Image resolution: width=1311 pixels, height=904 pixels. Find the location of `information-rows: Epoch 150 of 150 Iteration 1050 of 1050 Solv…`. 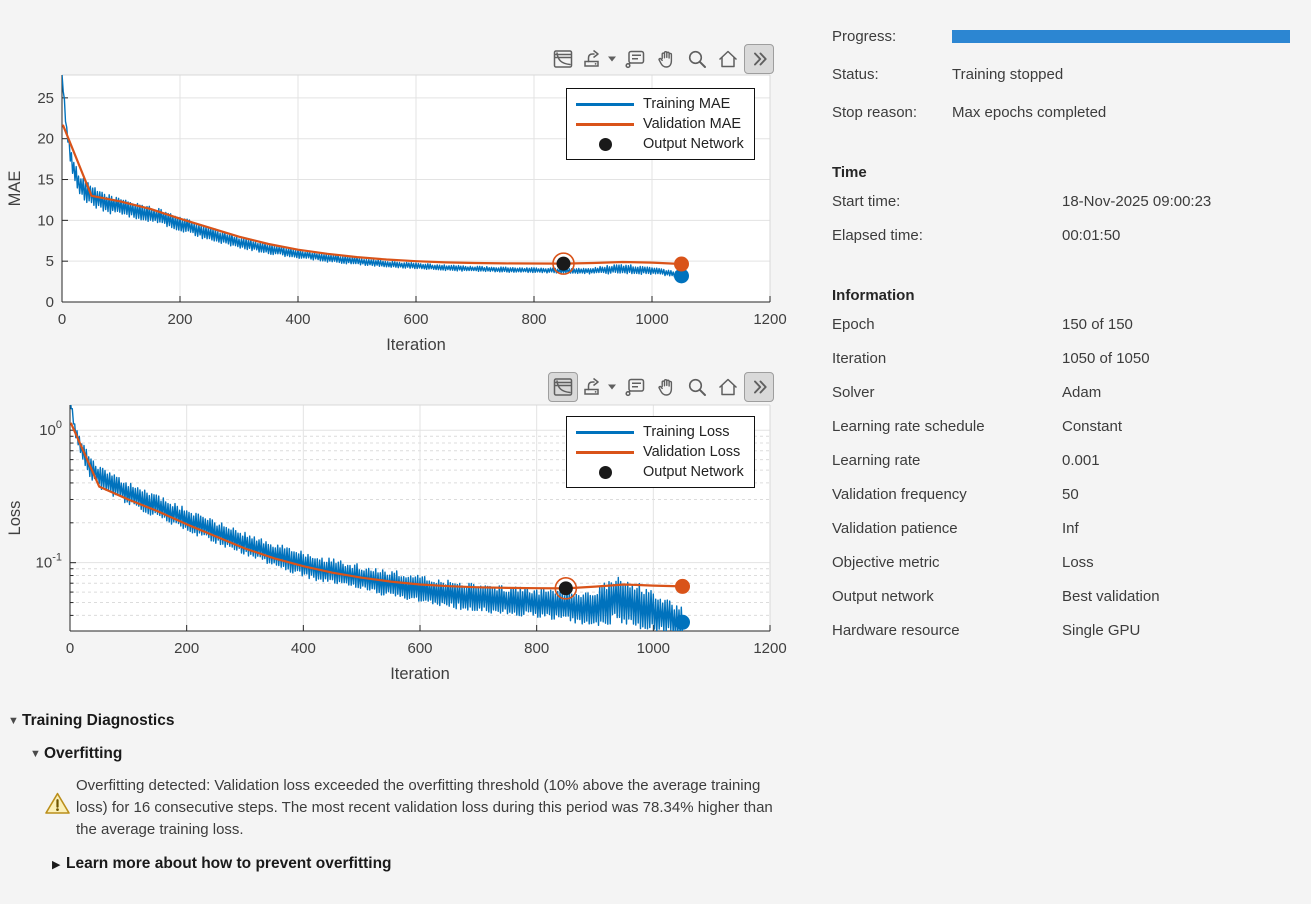

information-rows: Epoch 150 of 150 Iteration 1050 of 1050 Solv… is located at coordinates (1067, 479).